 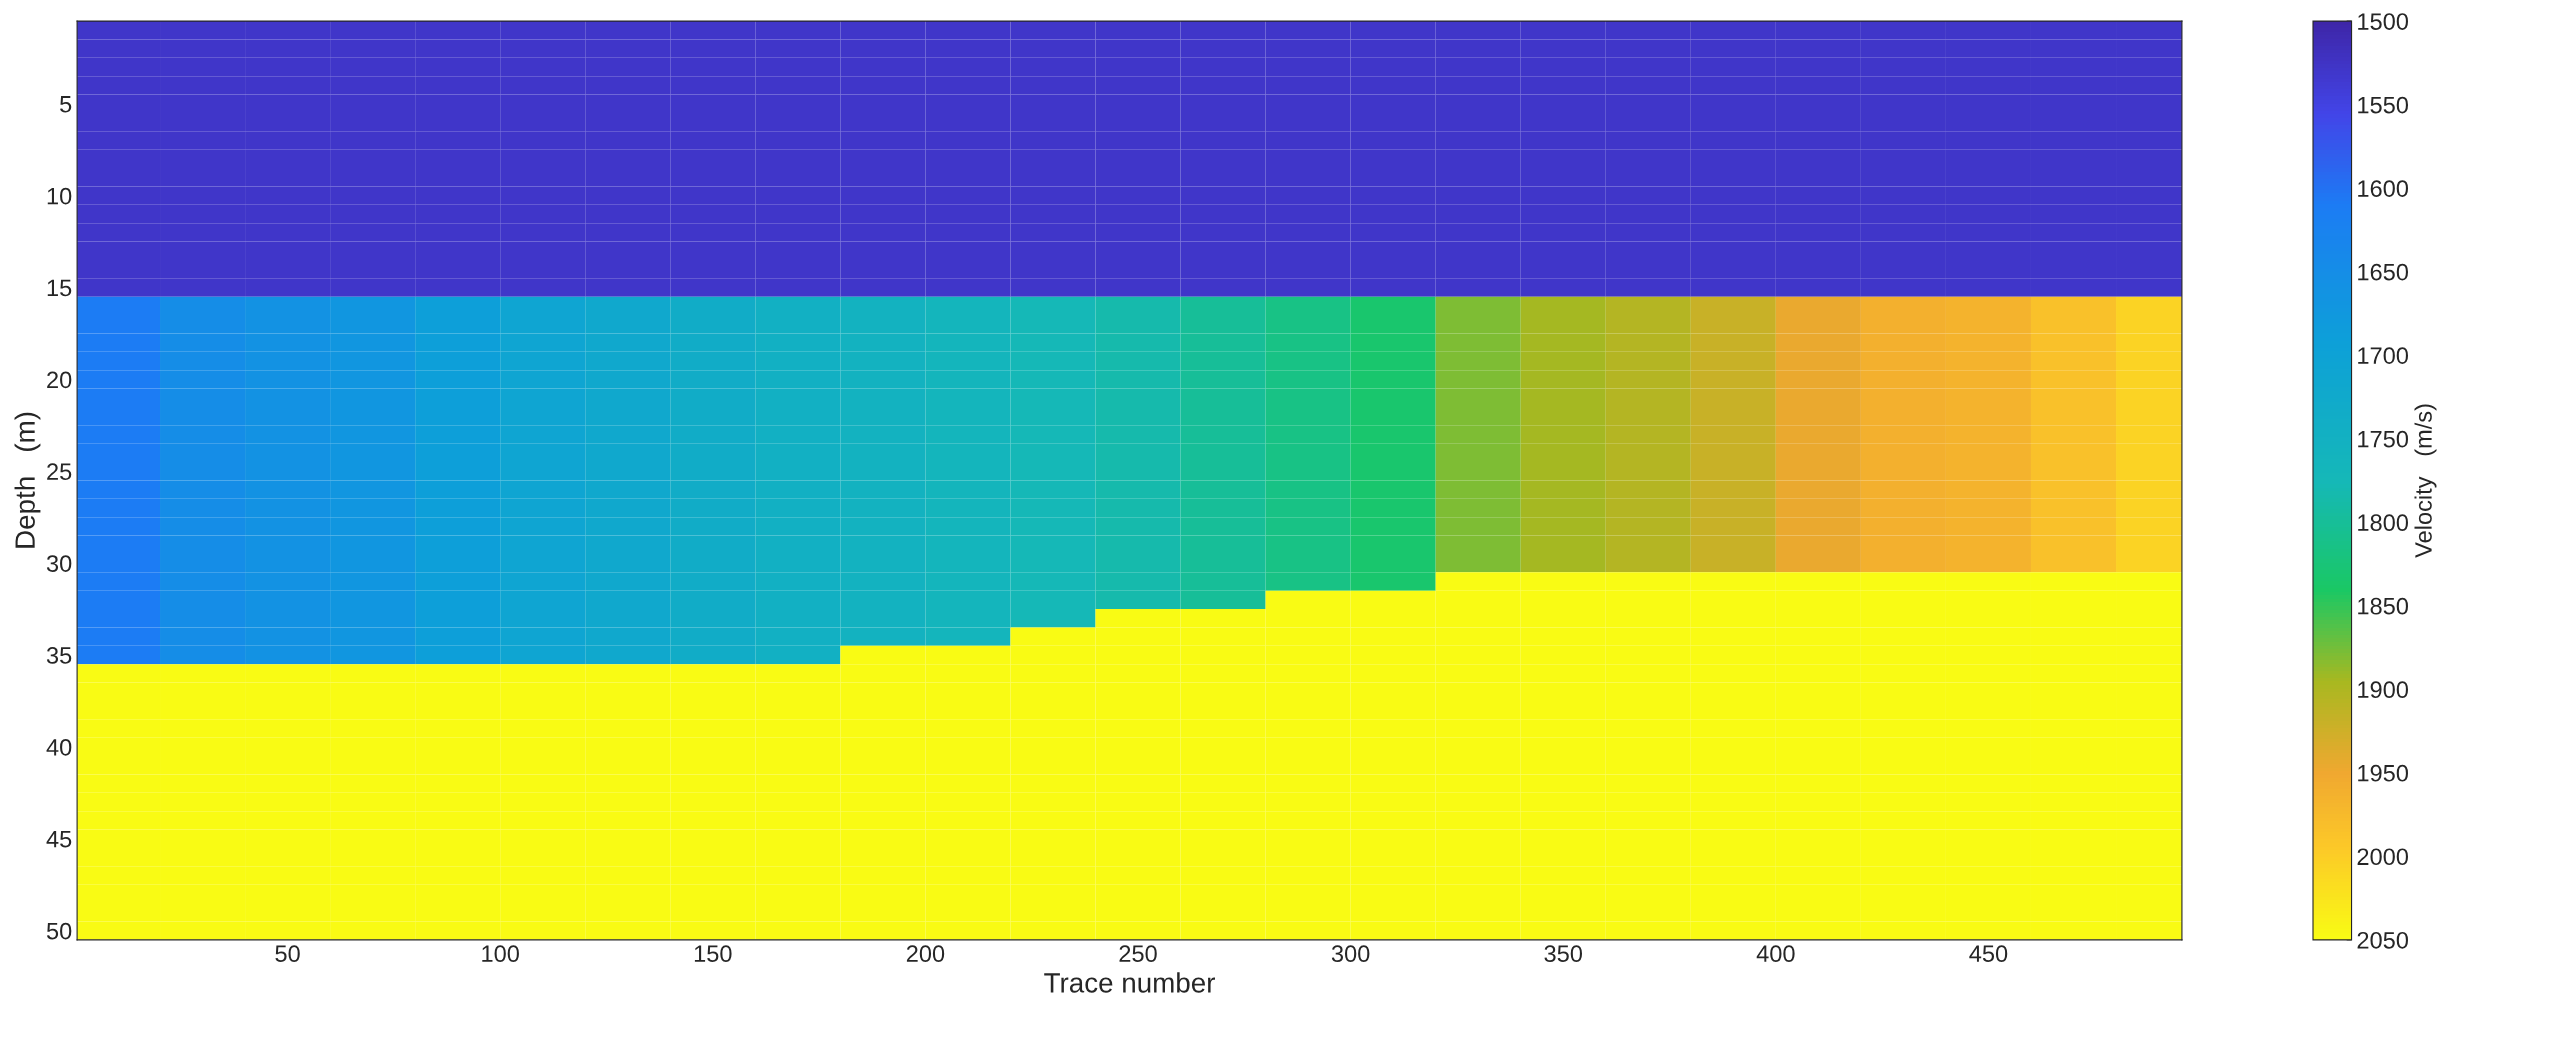 I want to click on x-tick-label: 450, so click(x=1988, y=954).